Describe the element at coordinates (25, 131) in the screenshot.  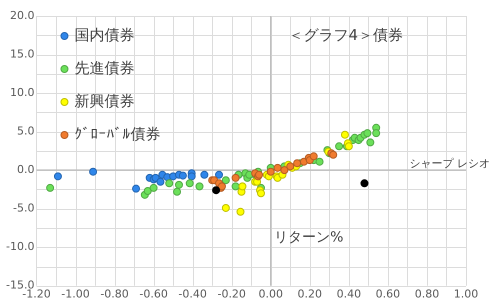
I see `y-tick-label: 5.0` at that location.